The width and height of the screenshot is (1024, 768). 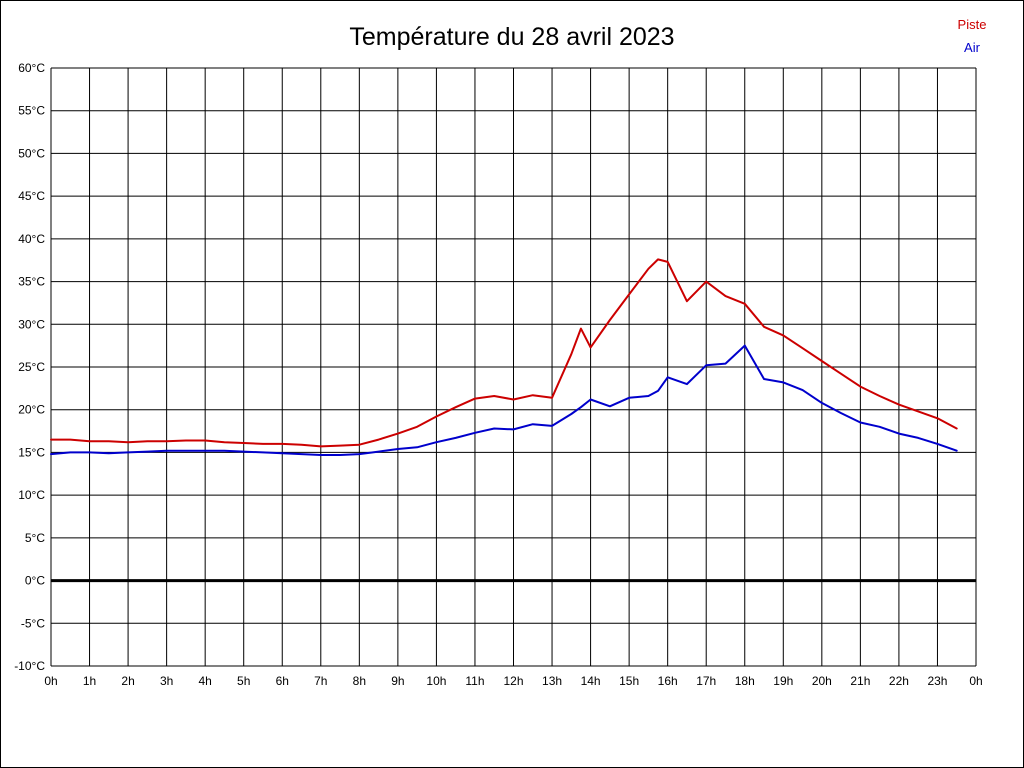 I want to click on chart-title: Température du 28 avril 2023, so click(x=512, y=37).